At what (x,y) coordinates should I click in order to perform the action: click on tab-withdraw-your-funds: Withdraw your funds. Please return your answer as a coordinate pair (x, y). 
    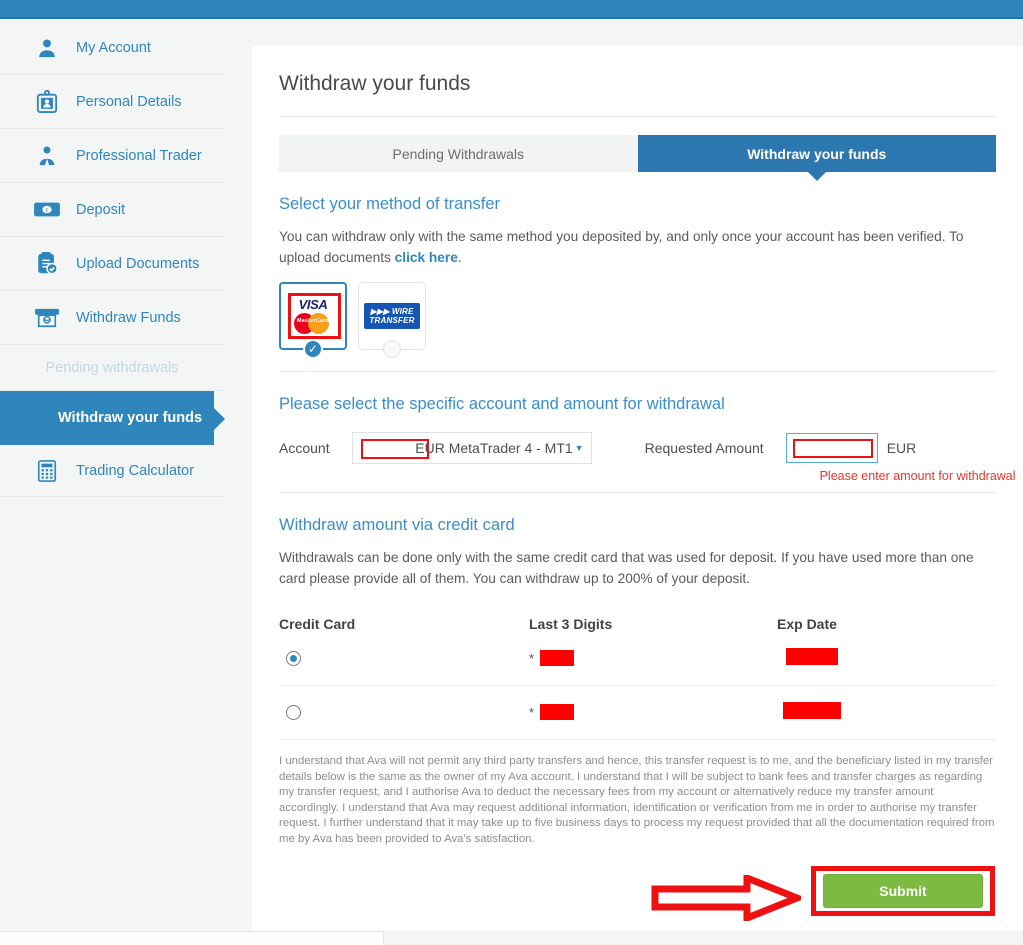
    Looking at the image, I should click on (816, 158).